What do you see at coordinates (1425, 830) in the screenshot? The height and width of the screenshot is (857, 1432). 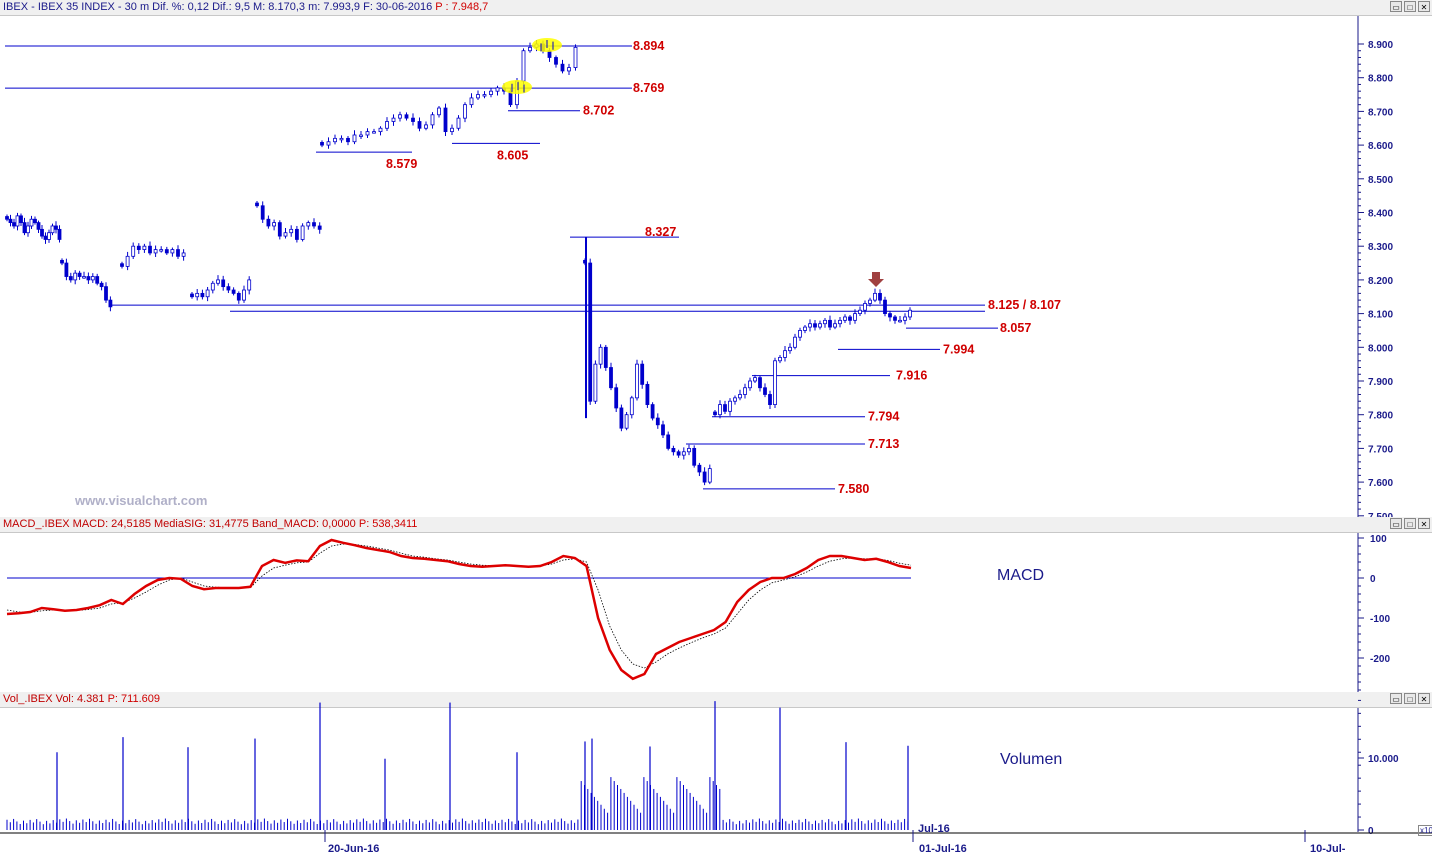 I see `volume-scale-tag: x10` at bounding box center [1425, 830].